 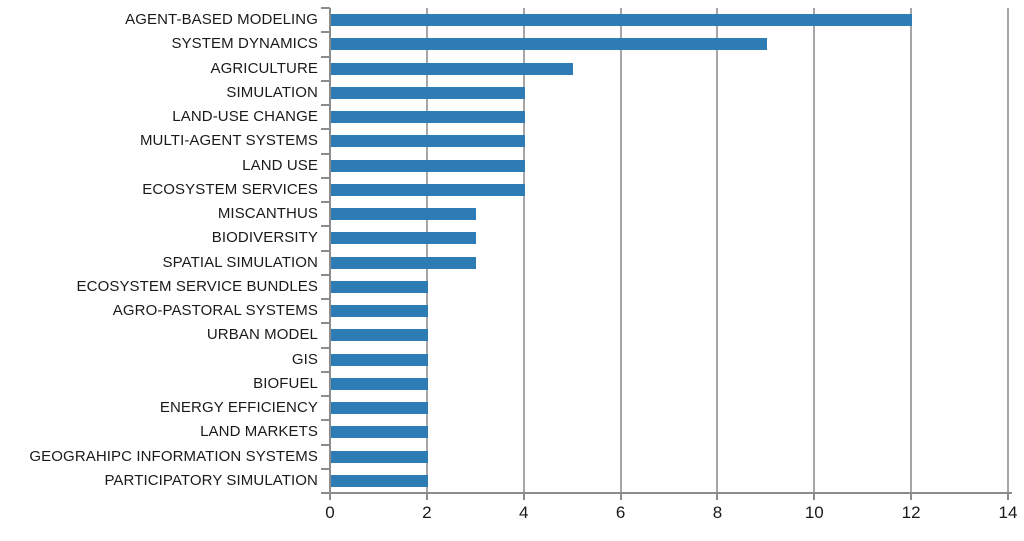 What do you see at coordinates (211, 480) in the screenshot?
I see `category-label: PARTICIPATORY SIMULATION` at bounding box center [211, 480].